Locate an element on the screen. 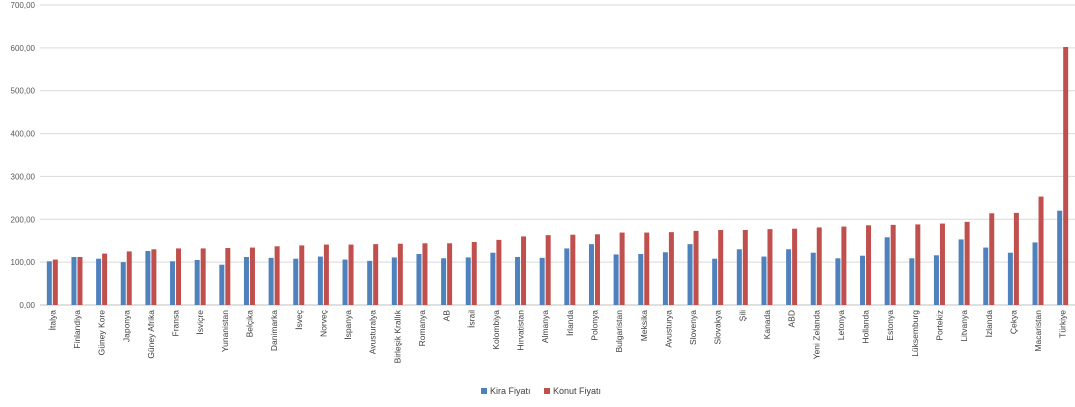 The height and width of the screenshot is (407, 1075). legend: Kira Fiyatı Konut Fiyatı is located at coordinates (541, 391).